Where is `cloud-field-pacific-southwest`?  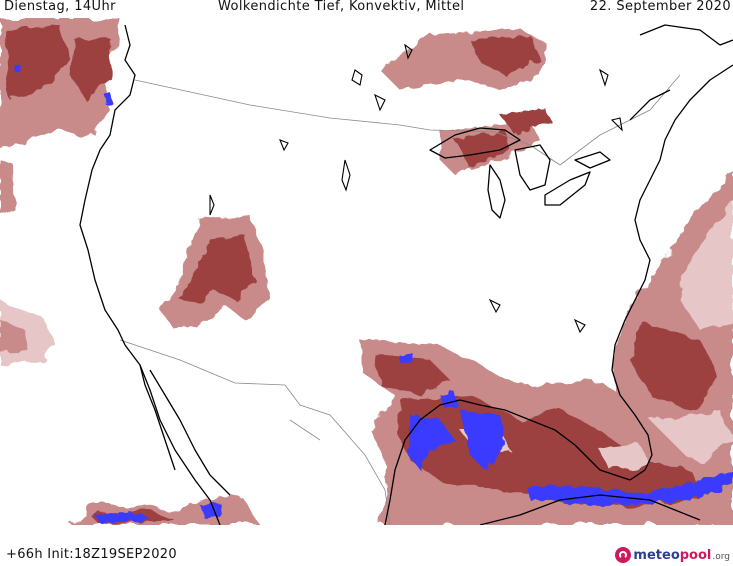
cloud-field-pacific-southwest is located at coordinates (27, 332).